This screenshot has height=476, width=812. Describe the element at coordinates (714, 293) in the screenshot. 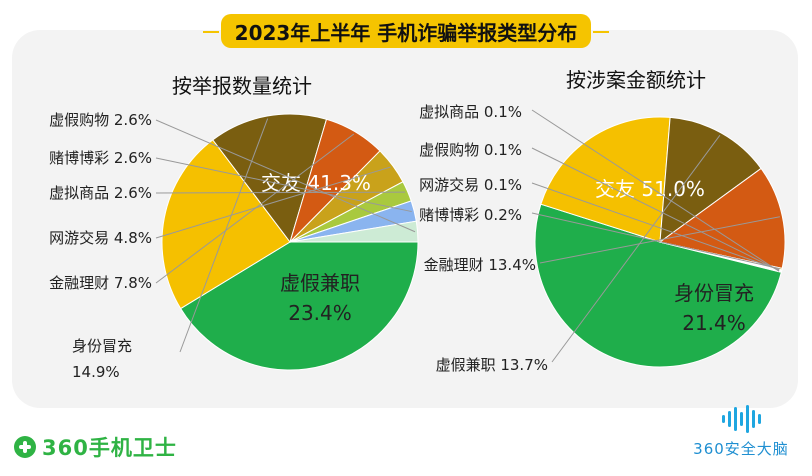

I see `pie1-label-1: 身份冒充` at that location.